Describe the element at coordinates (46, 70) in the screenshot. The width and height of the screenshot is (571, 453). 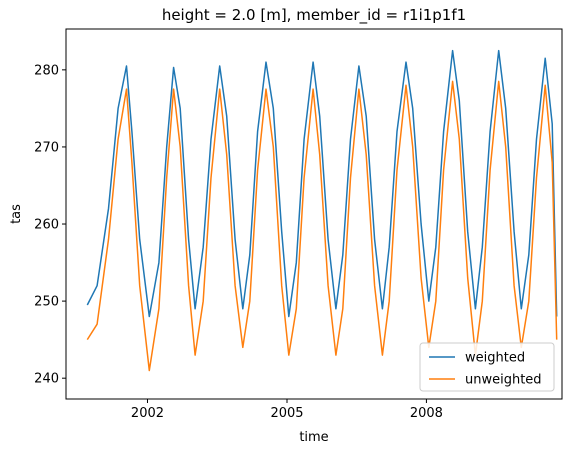
I see `y-tick-label: 280` at that location.